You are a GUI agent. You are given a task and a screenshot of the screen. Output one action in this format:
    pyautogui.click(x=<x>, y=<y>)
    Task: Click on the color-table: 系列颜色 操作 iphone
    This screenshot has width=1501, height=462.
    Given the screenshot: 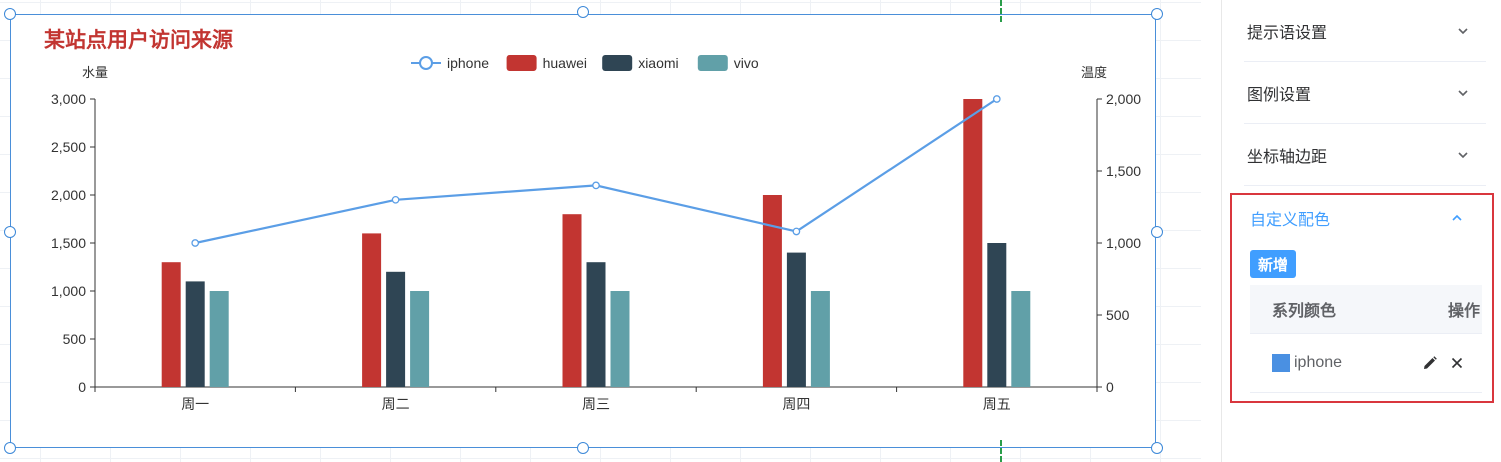 What is the action you would take?
    pyautogui.click(x=1366, y=339)
    